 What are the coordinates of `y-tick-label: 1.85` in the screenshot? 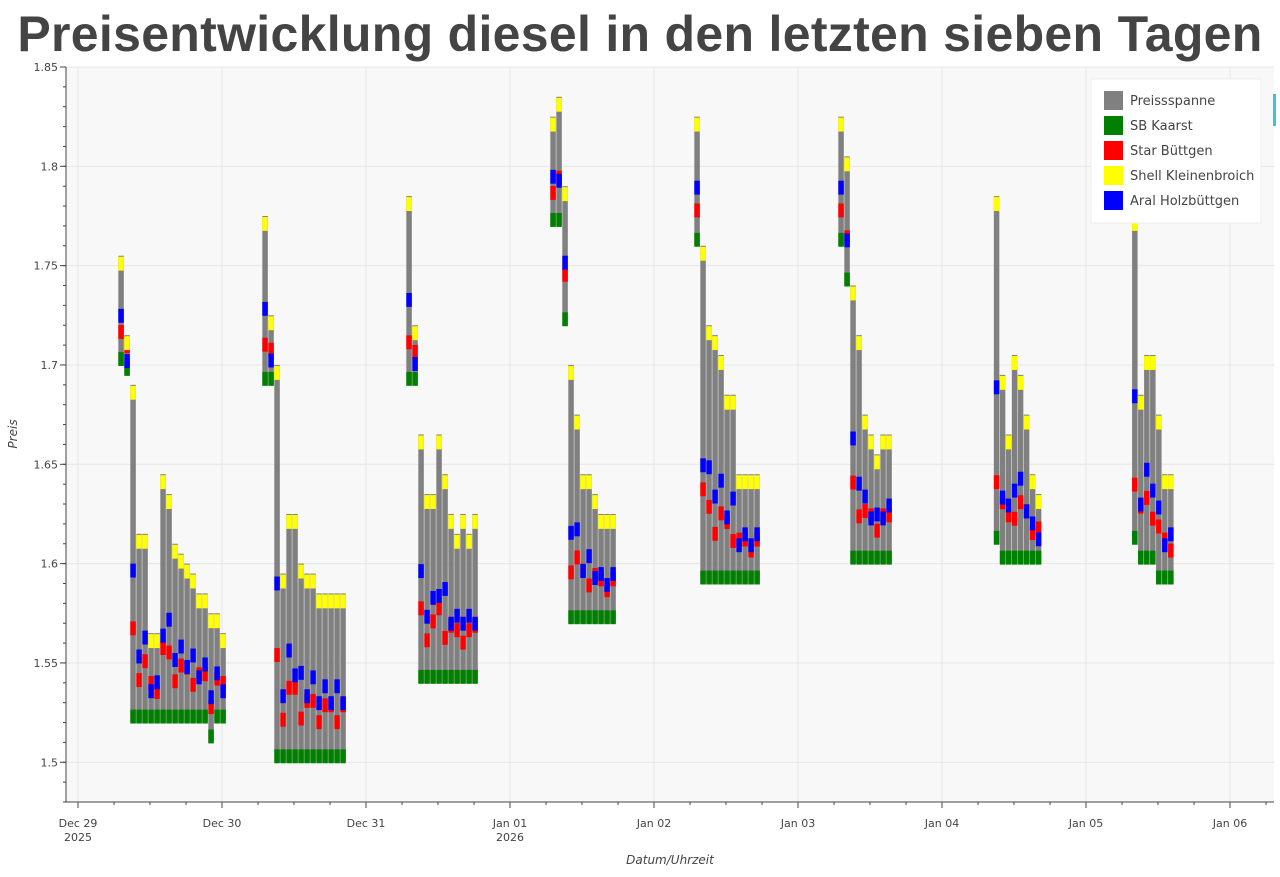 It's located at (46, 67).